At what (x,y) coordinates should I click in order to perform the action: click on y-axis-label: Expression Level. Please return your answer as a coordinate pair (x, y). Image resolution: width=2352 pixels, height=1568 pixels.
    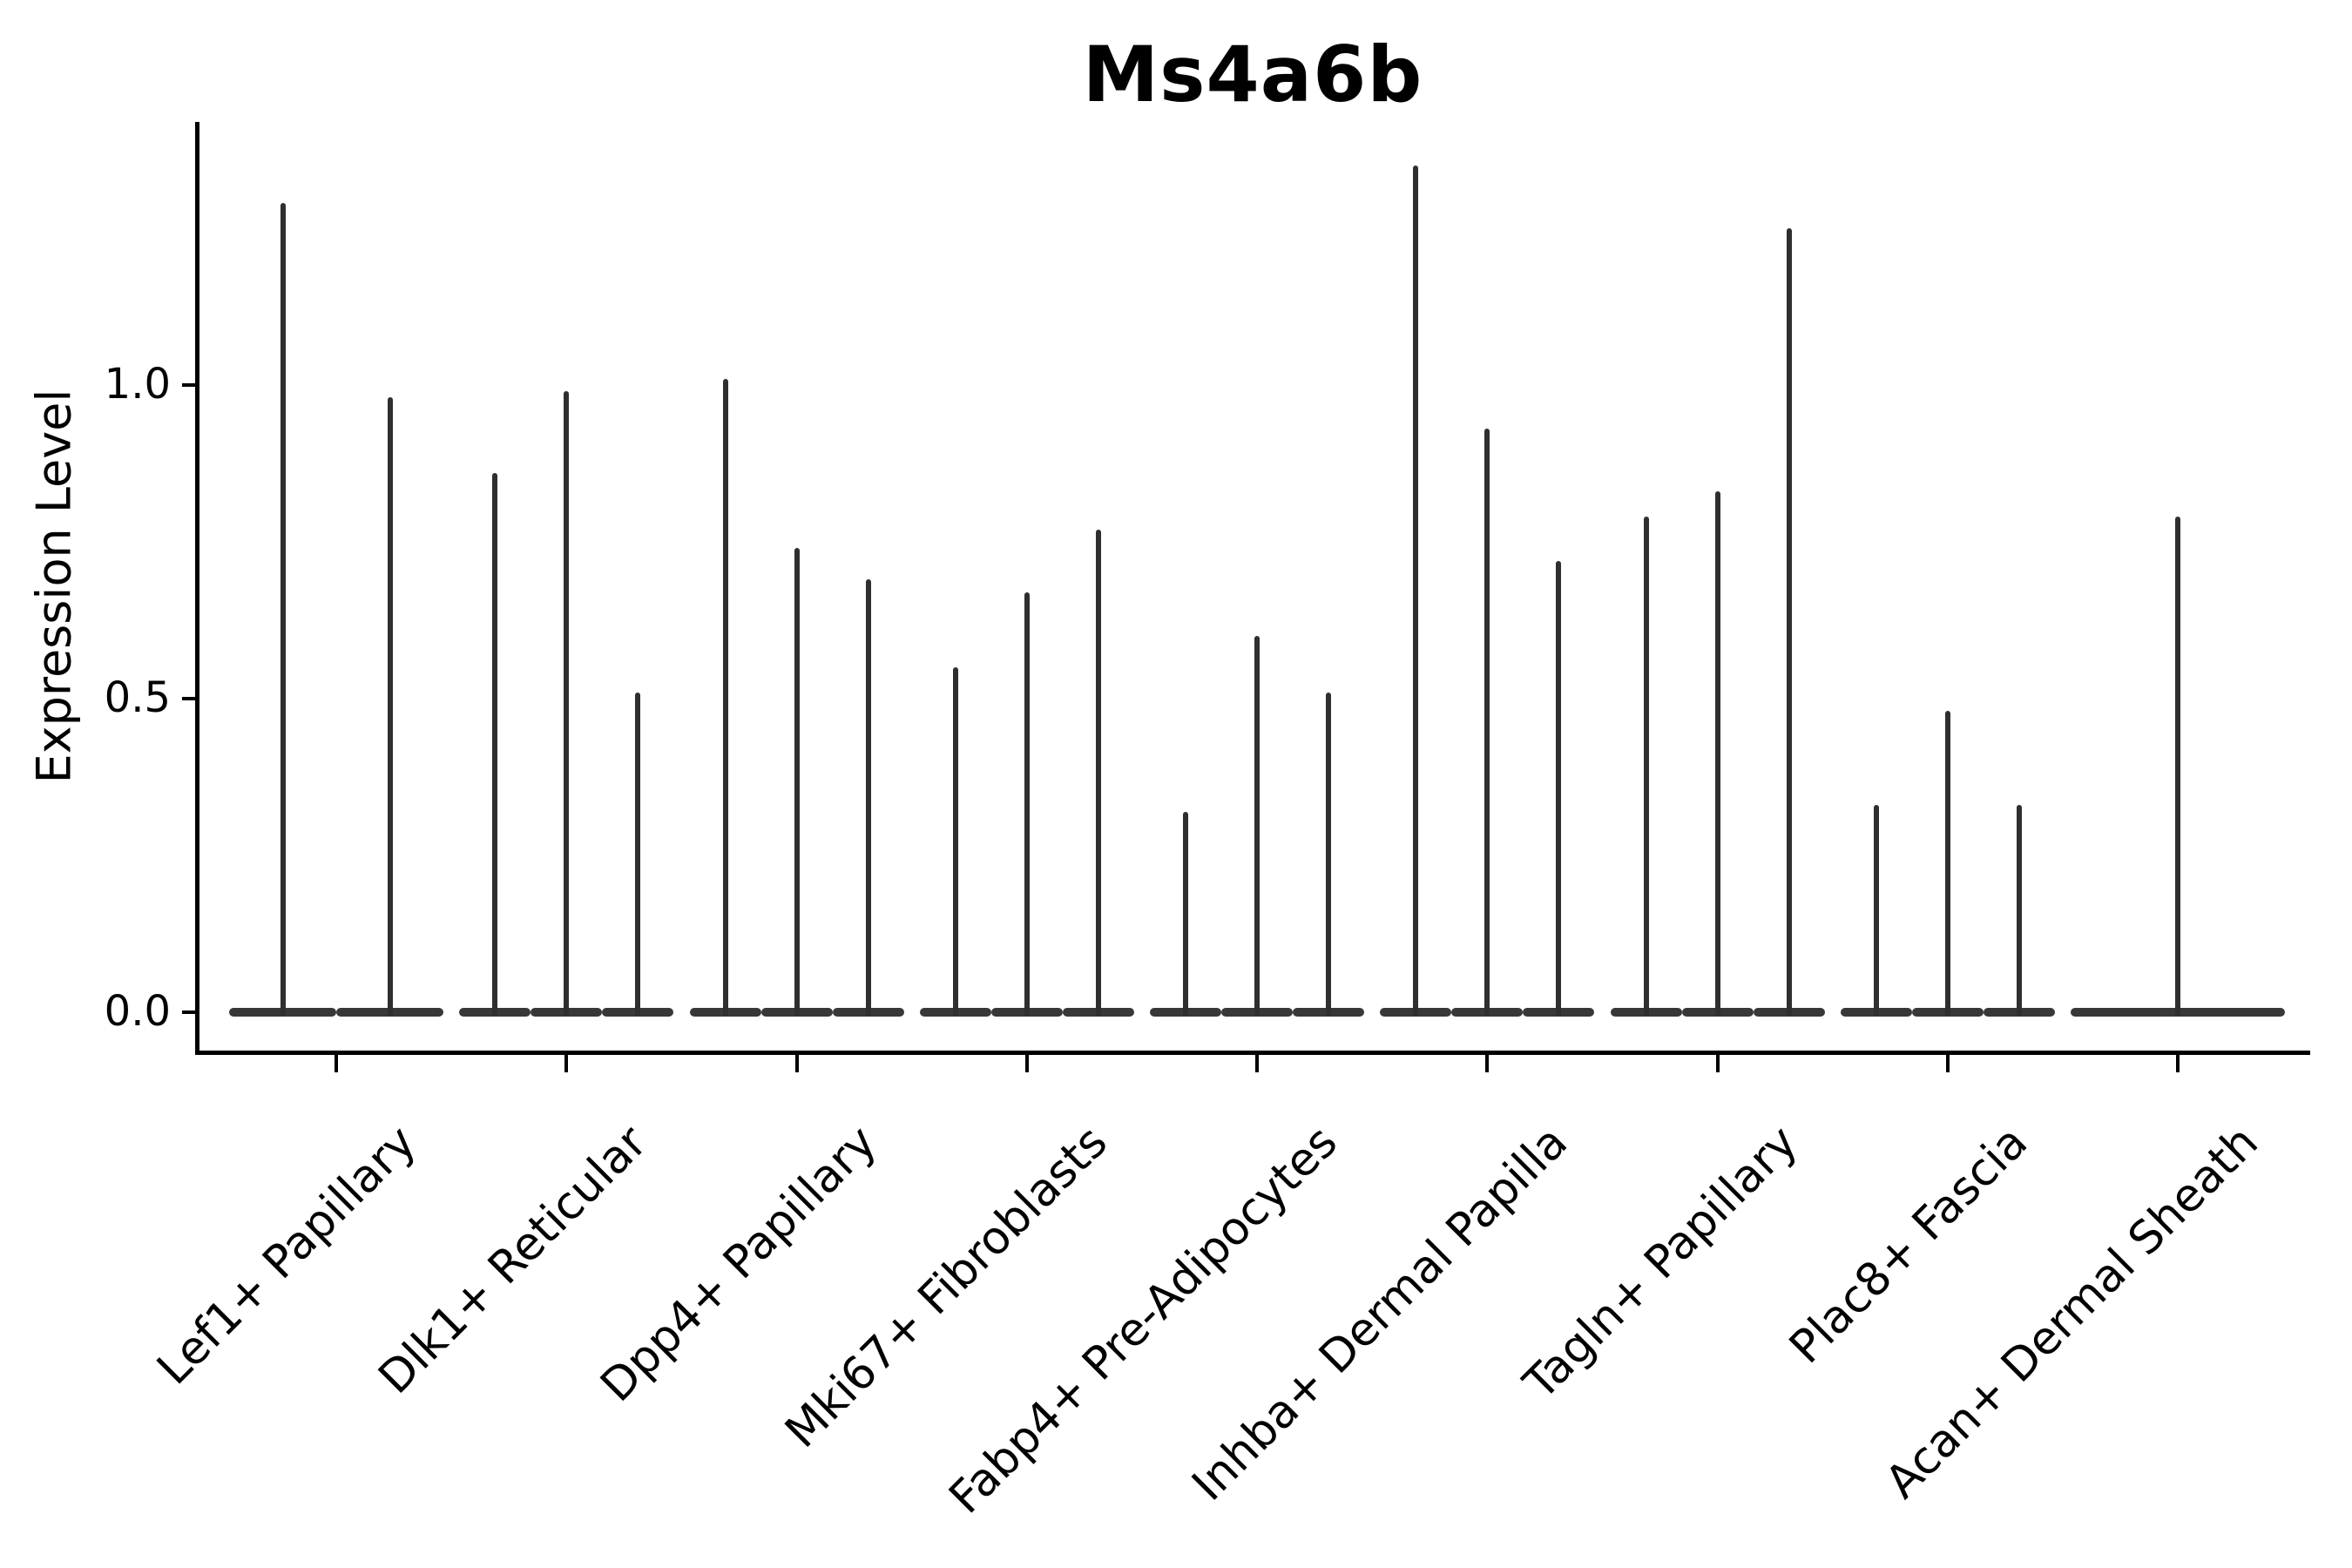
    Looking at the image, I should click on (54, 586).